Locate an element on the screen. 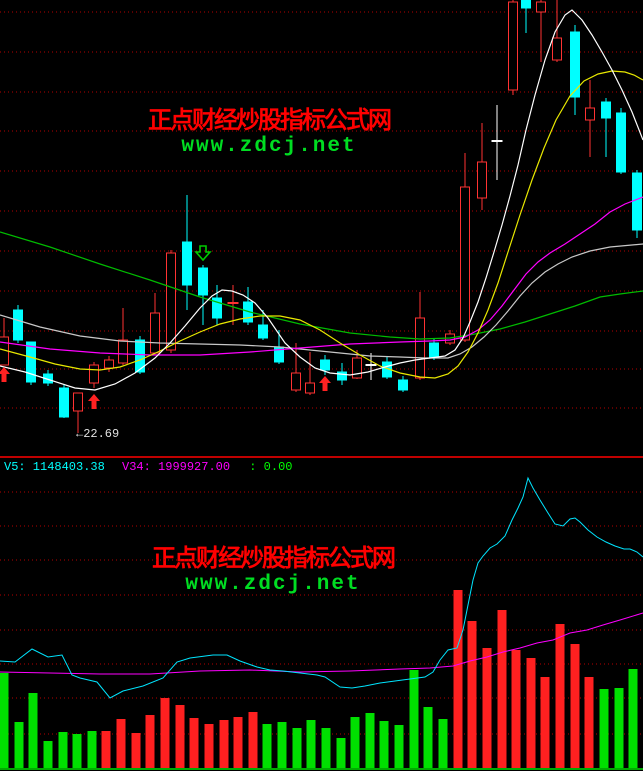 This screenshot has height=771, width=643. ma-green is located at coordinates (321, 285).